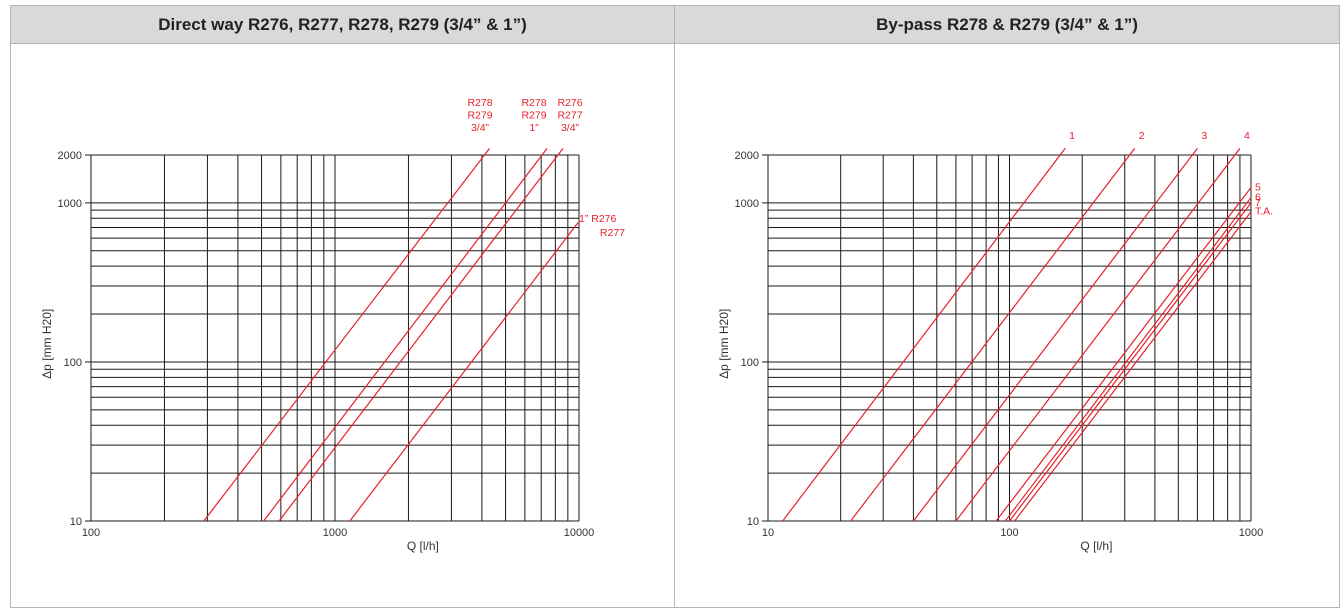 The image size is (1340, 608). I want to click on series-label: 1”, so click(534, 128).